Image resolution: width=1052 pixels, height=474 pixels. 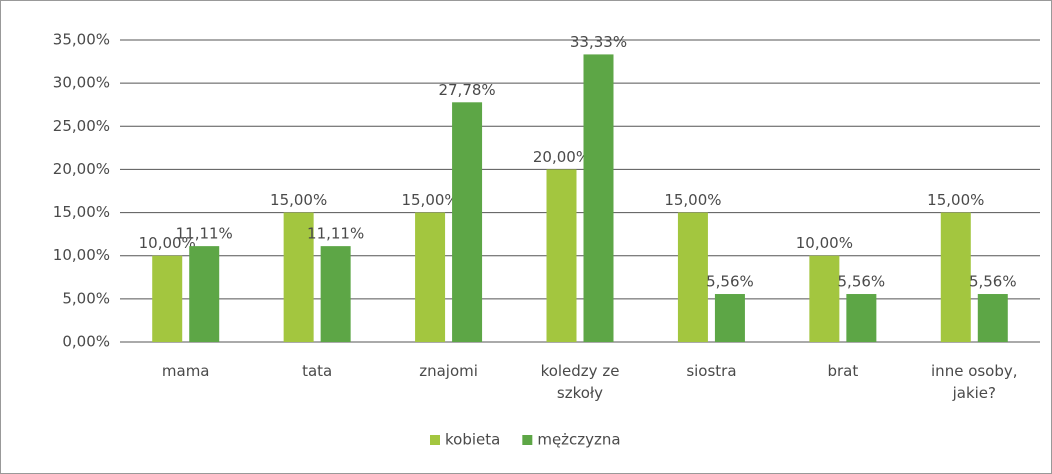 What do you see at coordinates (466, 90) in the screenshot?
I see `data-label: 27,78%` at bounding box center [466, 90].